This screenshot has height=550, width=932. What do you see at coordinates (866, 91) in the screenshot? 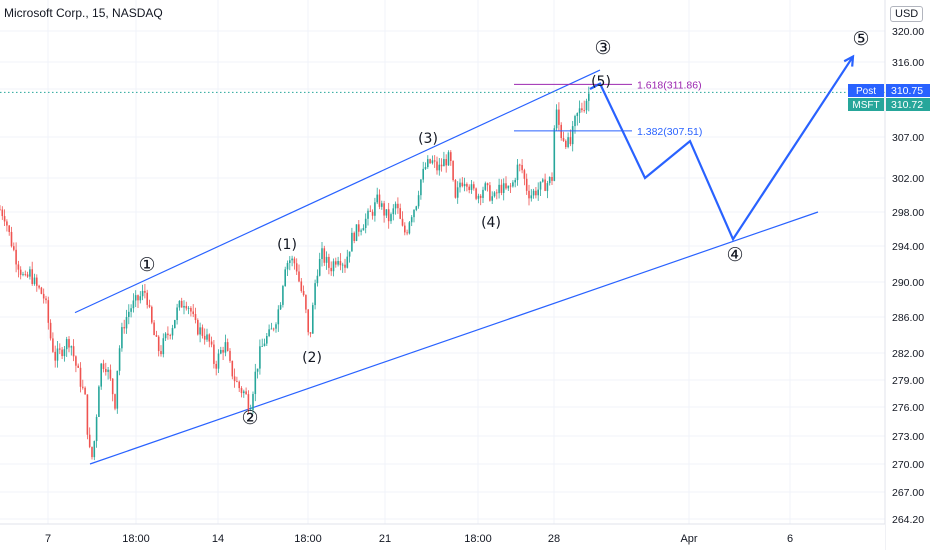
I see `price-badge-label: Post` at bounding box center [866, 91].